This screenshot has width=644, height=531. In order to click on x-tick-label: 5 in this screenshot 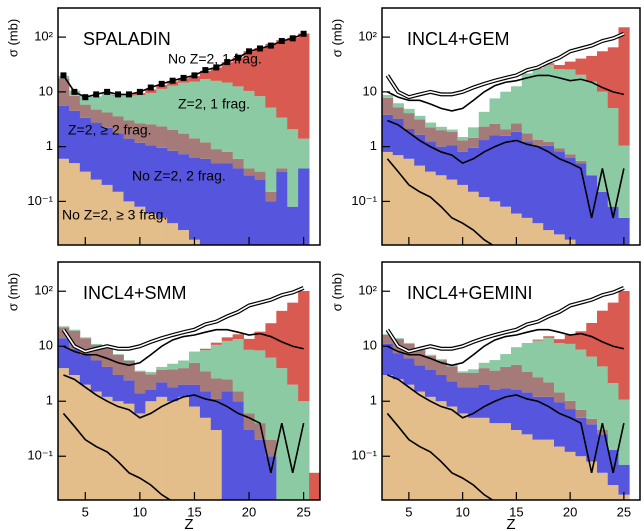, I will do `click(408, 511)`.